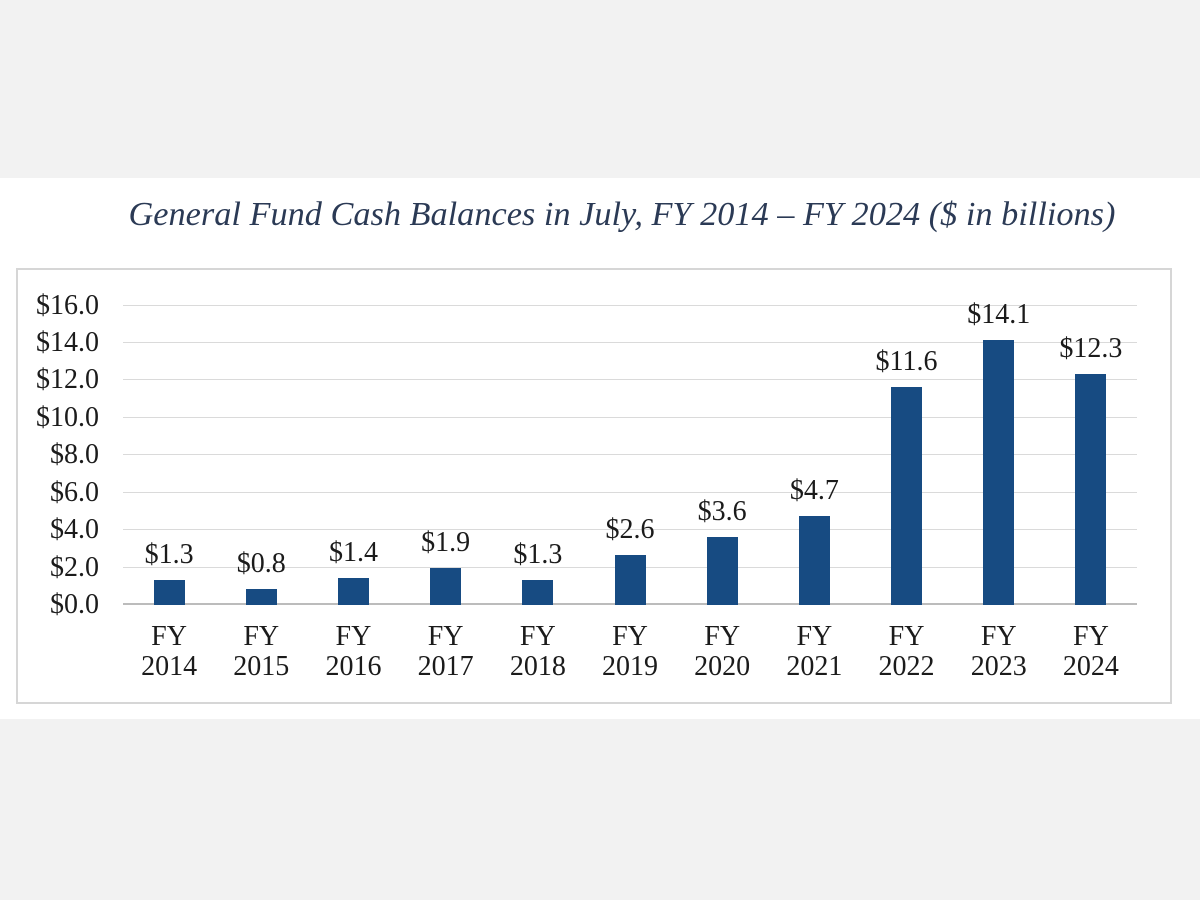 This screenshot has height=900, width=1200. What do you see at coordinates (67, 379) in the screenshot?
I see `y-tick-label: $12.0` at bounding box center [67, 379].